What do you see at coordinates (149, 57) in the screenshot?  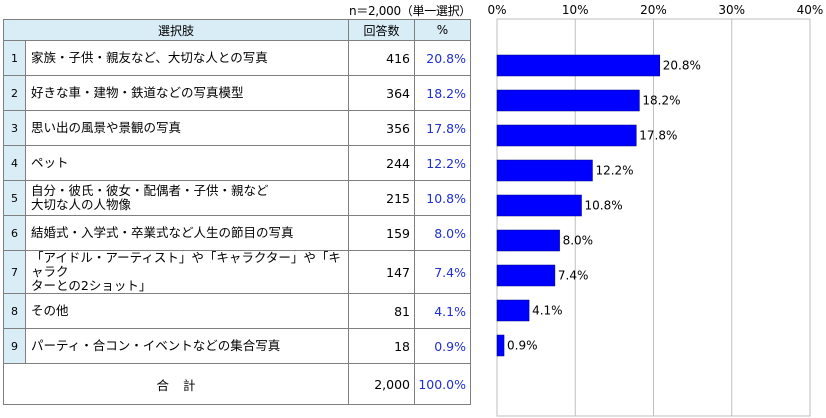 I see `row-choice-line: 家族・子供・親友など、大切な人との写真` at bounding box center [149, 57].